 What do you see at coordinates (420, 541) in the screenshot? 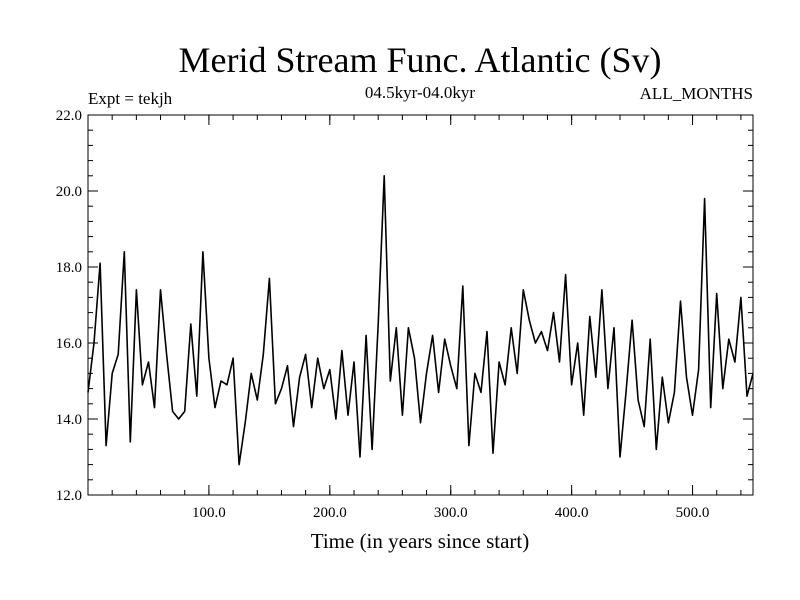
I see `x-axis-label: Time (in years since start)` at bounding box center [420, 541].